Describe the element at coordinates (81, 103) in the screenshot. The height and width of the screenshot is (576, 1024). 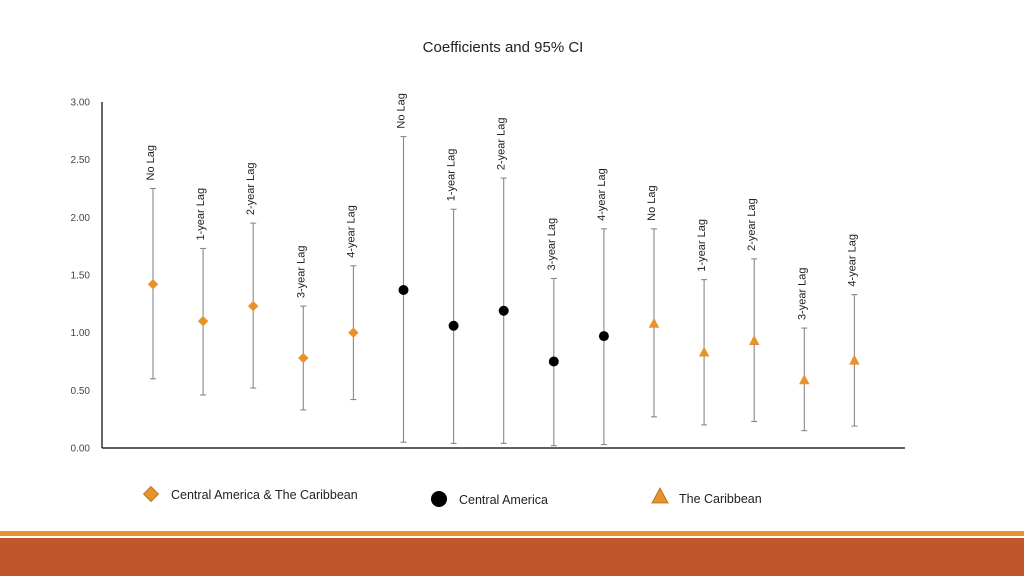
I see `y-tick-label: 3.00` at that location.